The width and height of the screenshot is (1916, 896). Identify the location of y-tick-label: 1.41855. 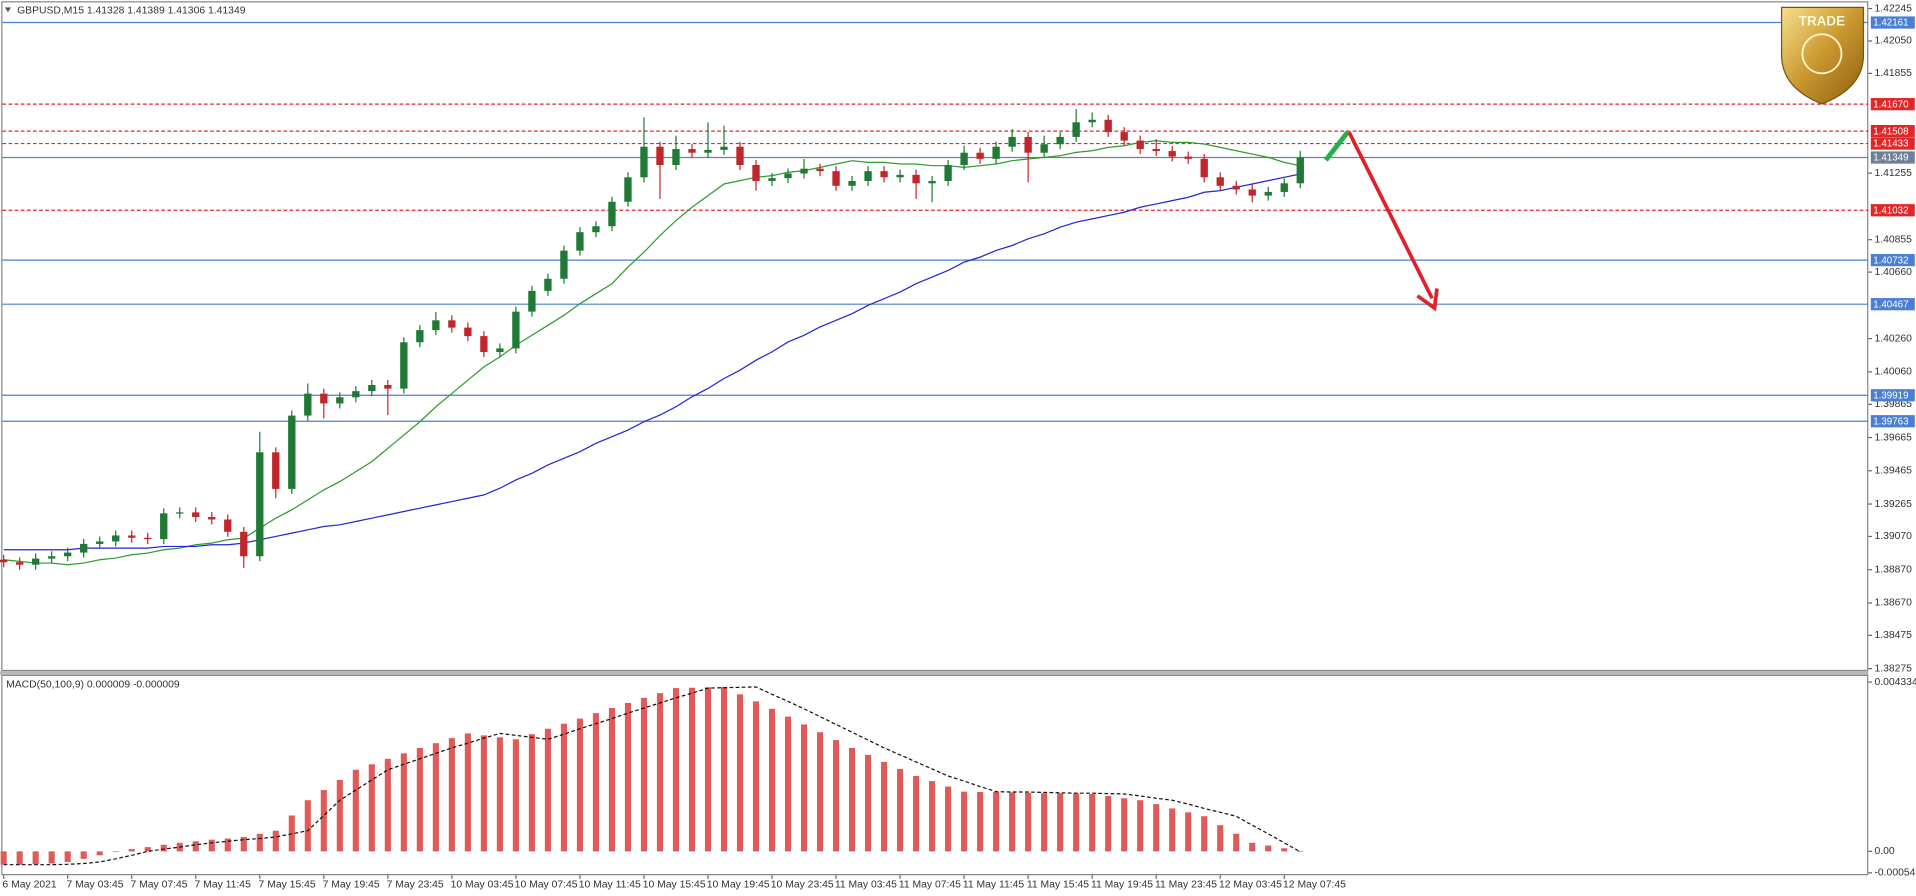
(1893, 73).